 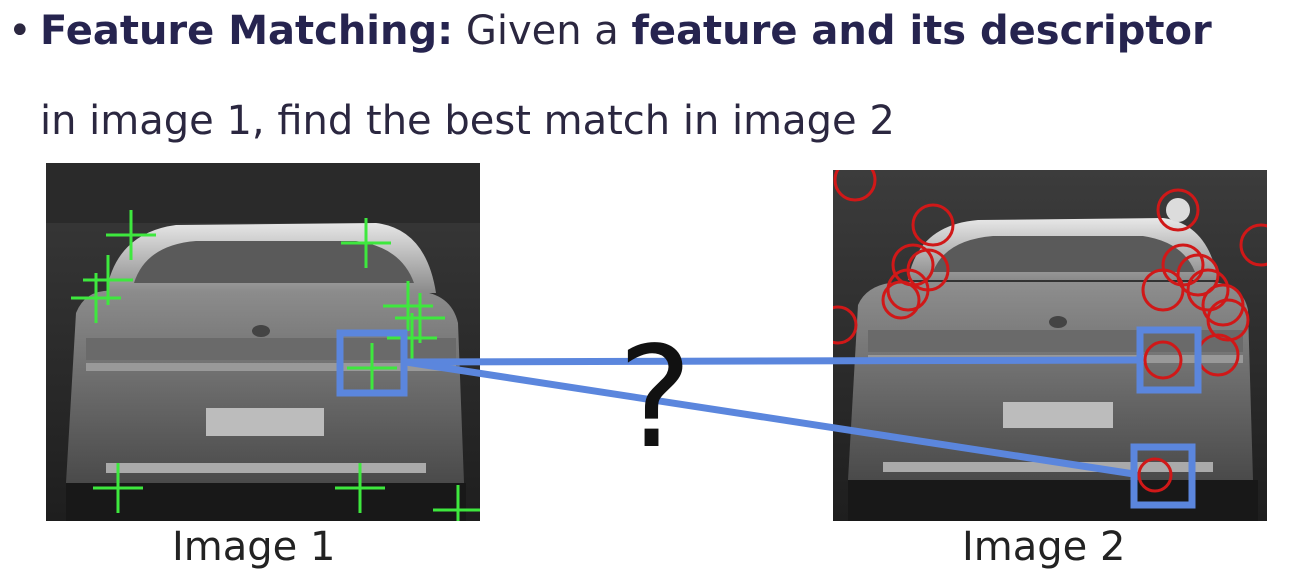 What do you see at coordinates (542, 31) in the screenshot?
I see `heading-text: Given a` at bounding box center [542, 31].